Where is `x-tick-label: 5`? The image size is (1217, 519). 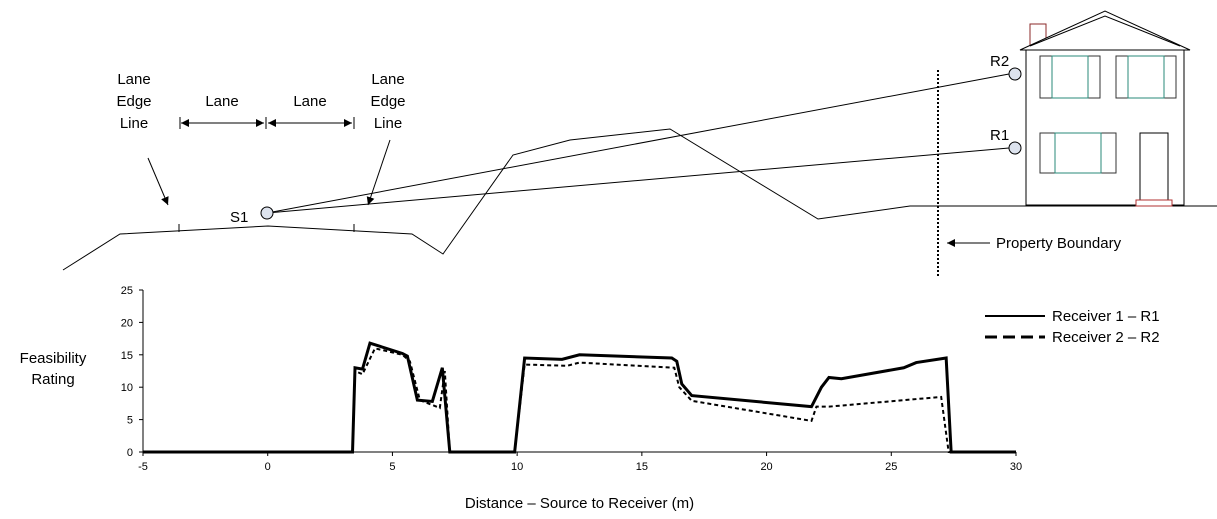 x-tick-label: 5 is located at coordinates (392, 467).